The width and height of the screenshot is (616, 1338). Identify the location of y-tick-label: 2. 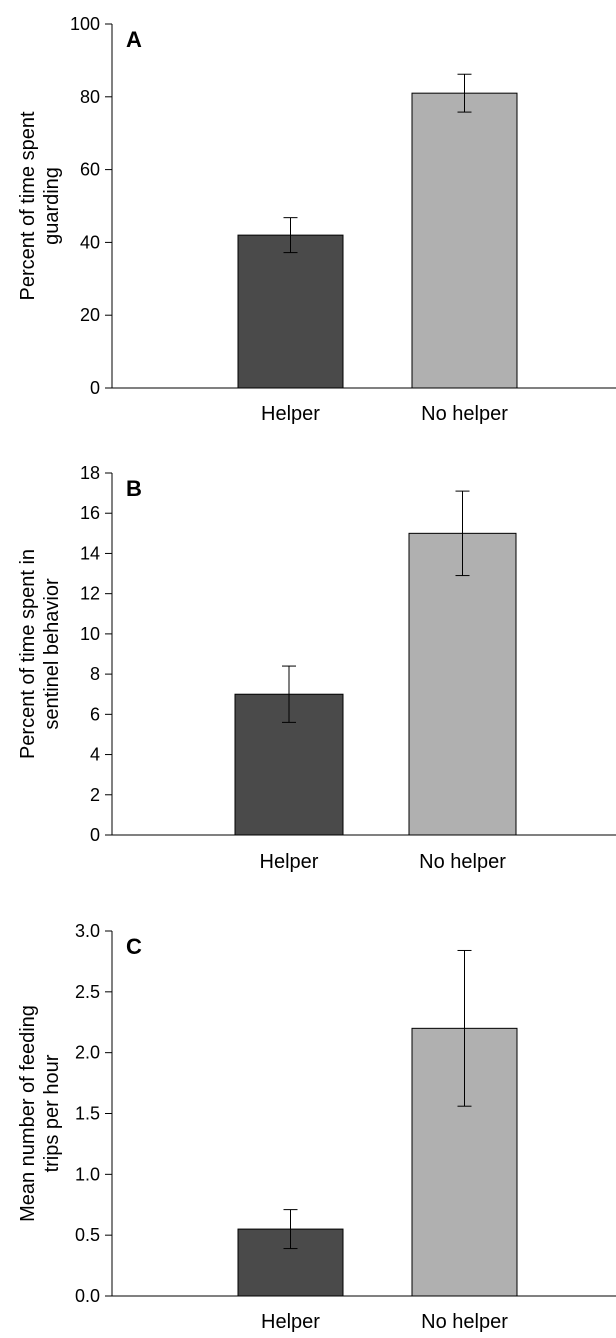
(95, 795).